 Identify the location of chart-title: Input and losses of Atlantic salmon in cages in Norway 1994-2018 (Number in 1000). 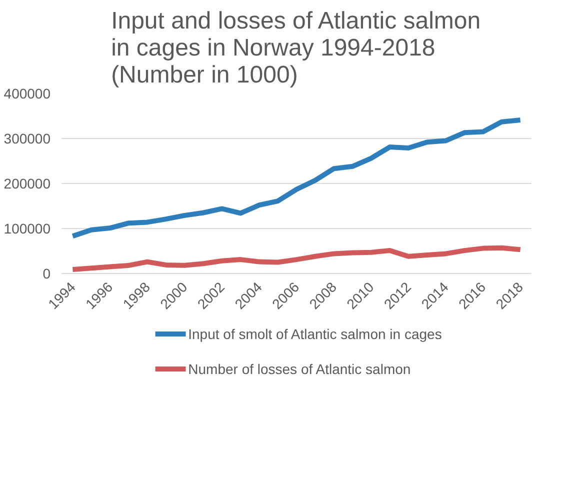
(296, 48).